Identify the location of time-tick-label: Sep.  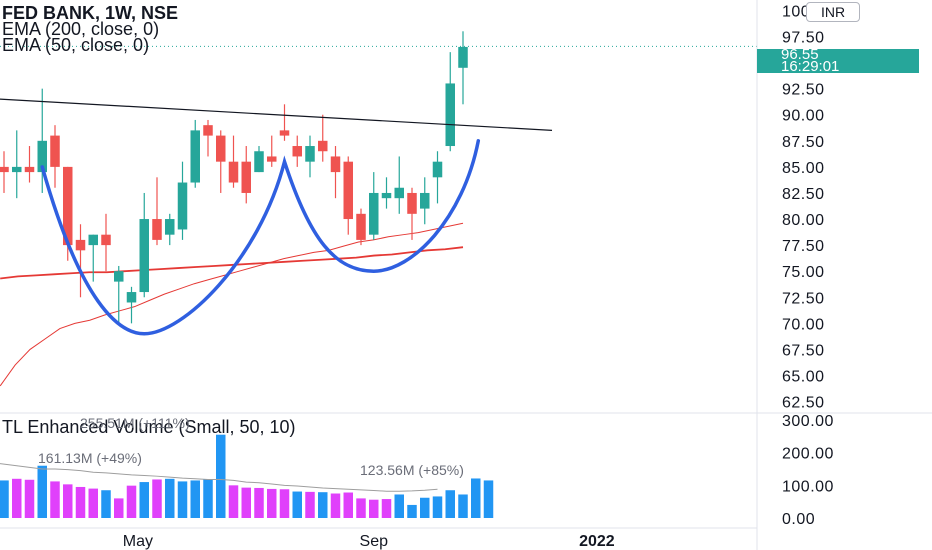
(374, 541).